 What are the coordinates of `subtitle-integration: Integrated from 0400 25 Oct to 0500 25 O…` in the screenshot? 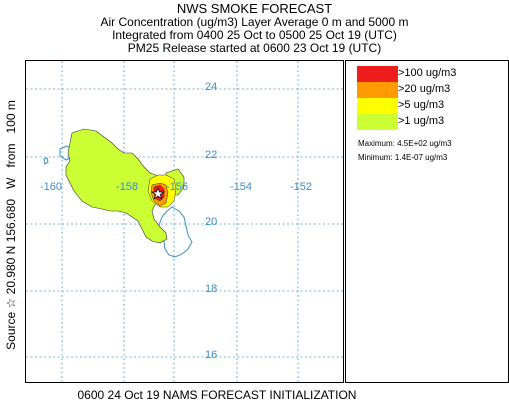 It's located at (254, 35).